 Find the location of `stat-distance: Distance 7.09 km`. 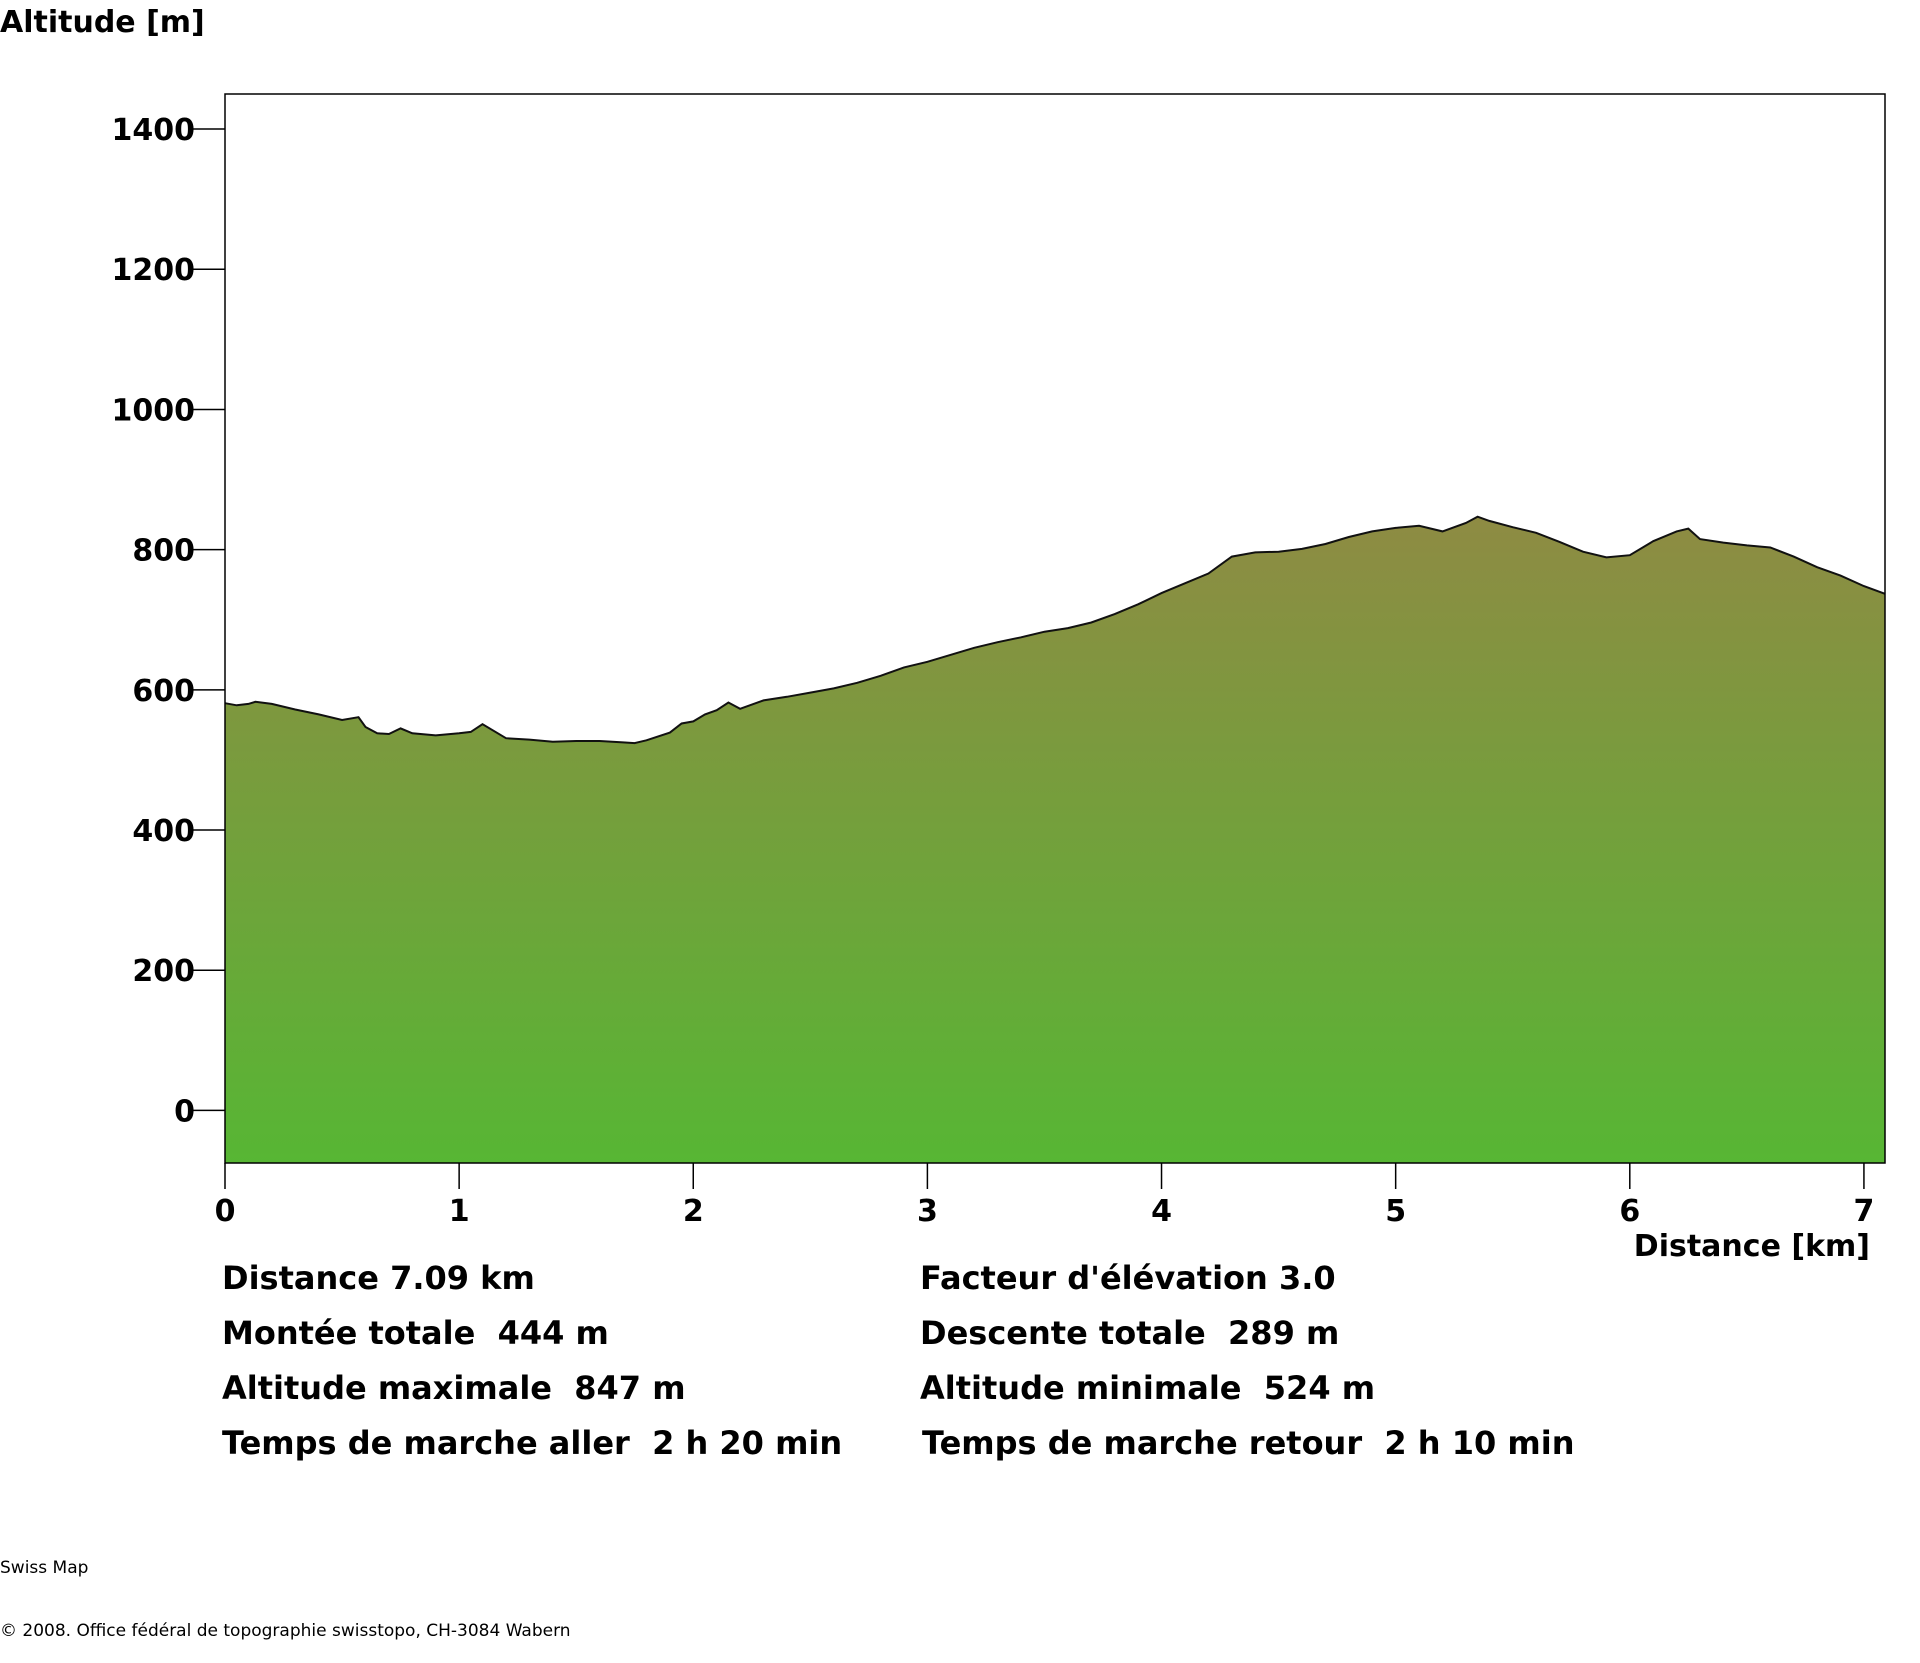

stat-distance: Distance 7.09 km is located at coordinates (378, 1278).